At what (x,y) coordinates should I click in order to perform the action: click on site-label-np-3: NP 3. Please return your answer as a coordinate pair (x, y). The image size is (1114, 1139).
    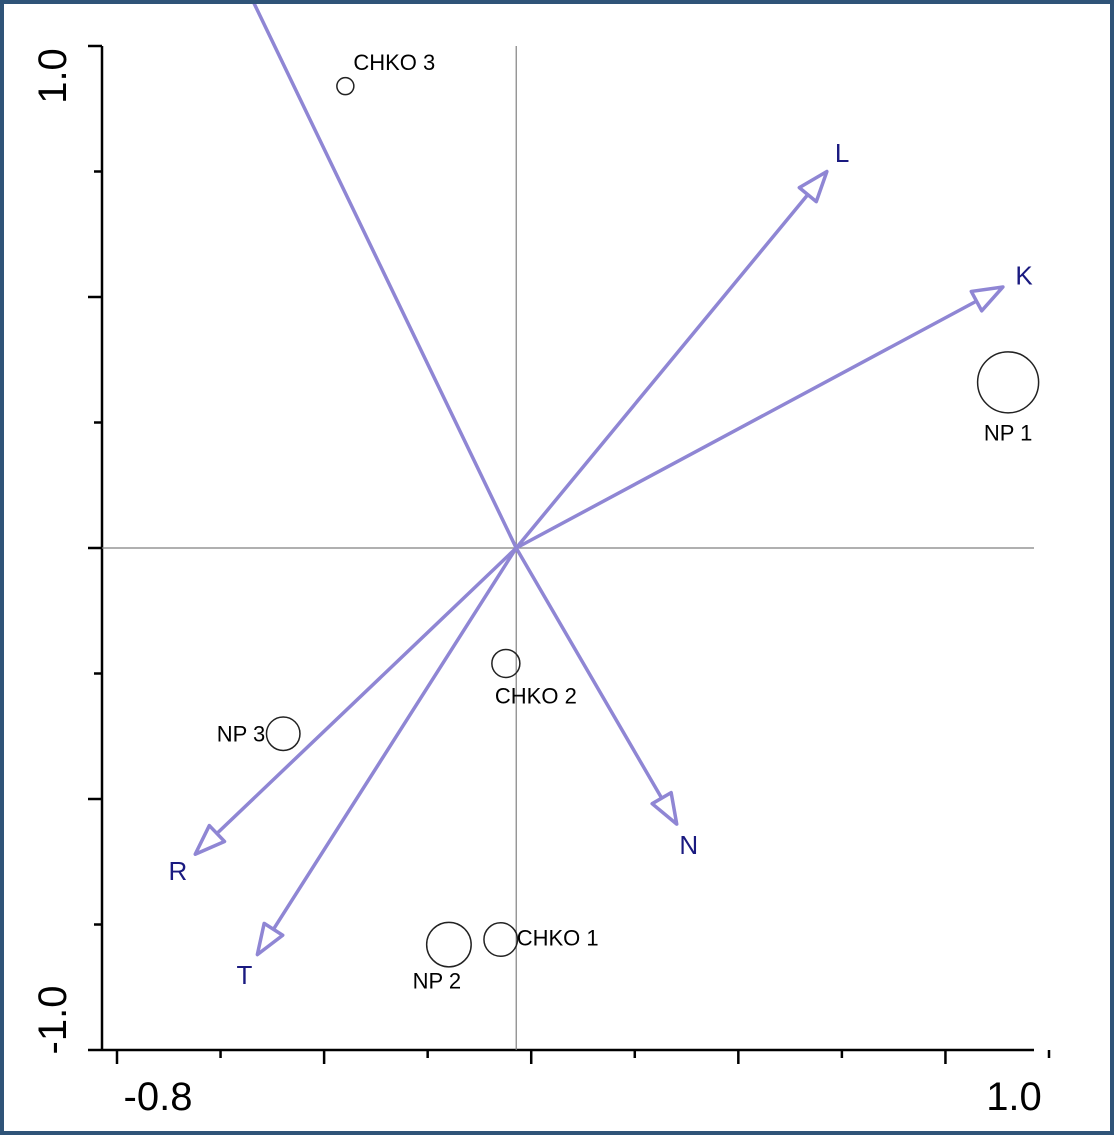
    Looking at the image, I should click on (241, 734).